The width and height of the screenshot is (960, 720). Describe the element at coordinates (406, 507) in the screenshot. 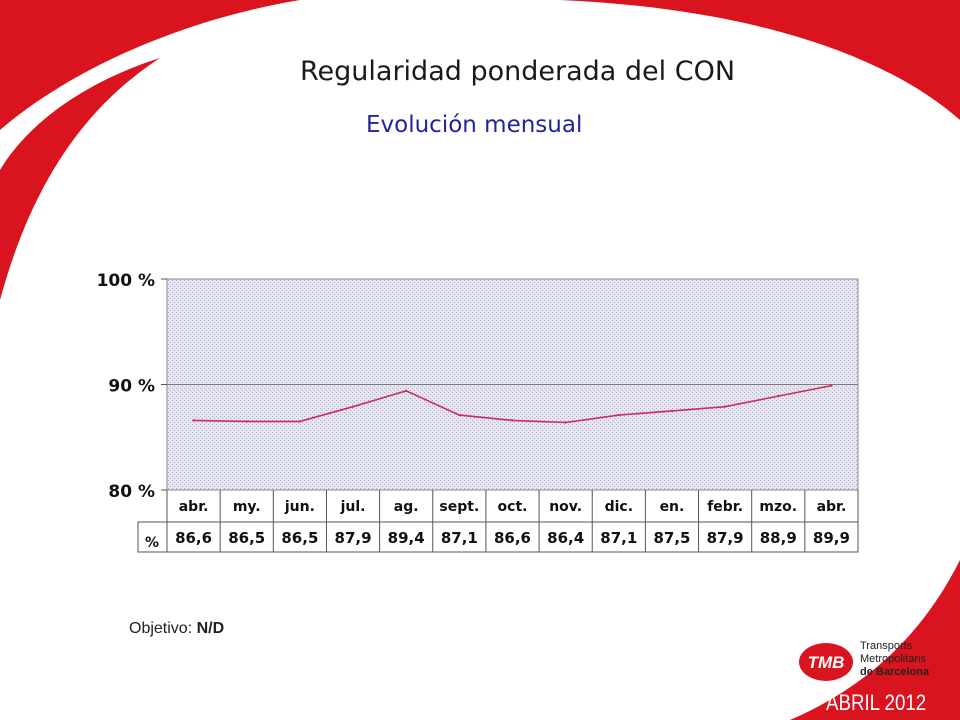

I see `category-label: ag.` at that location.